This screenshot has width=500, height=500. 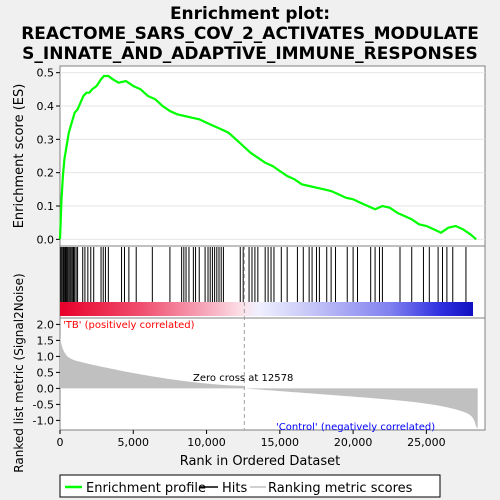 What do you see at coordinates (280, 442) in the screenshot?
I see `x-tick-label: 15,000` at bounding box center [280, 442].